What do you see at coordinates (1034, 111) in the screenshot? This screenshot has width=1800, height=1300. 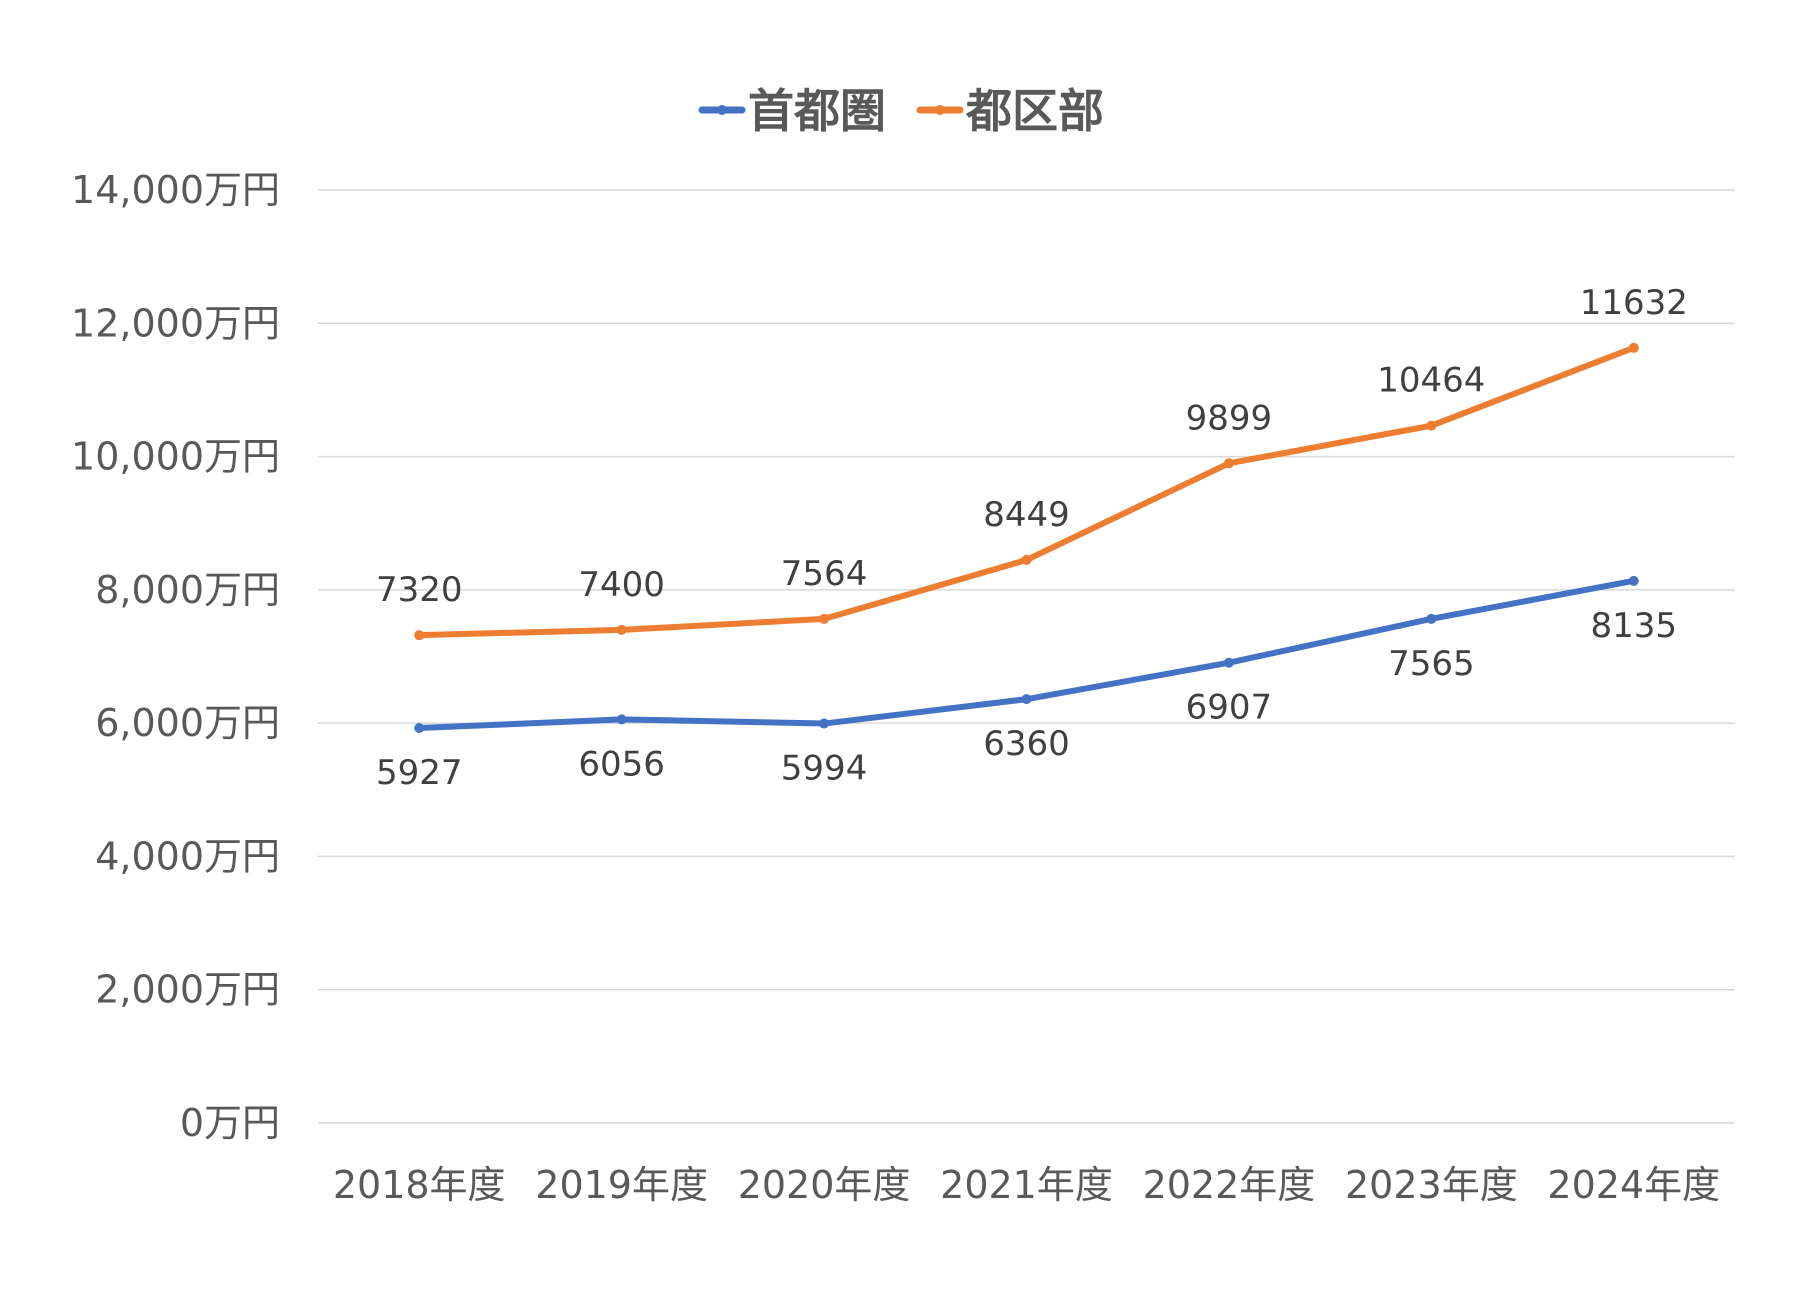 I see `legend-label: 都区部` at bounding box center [1034, 111].